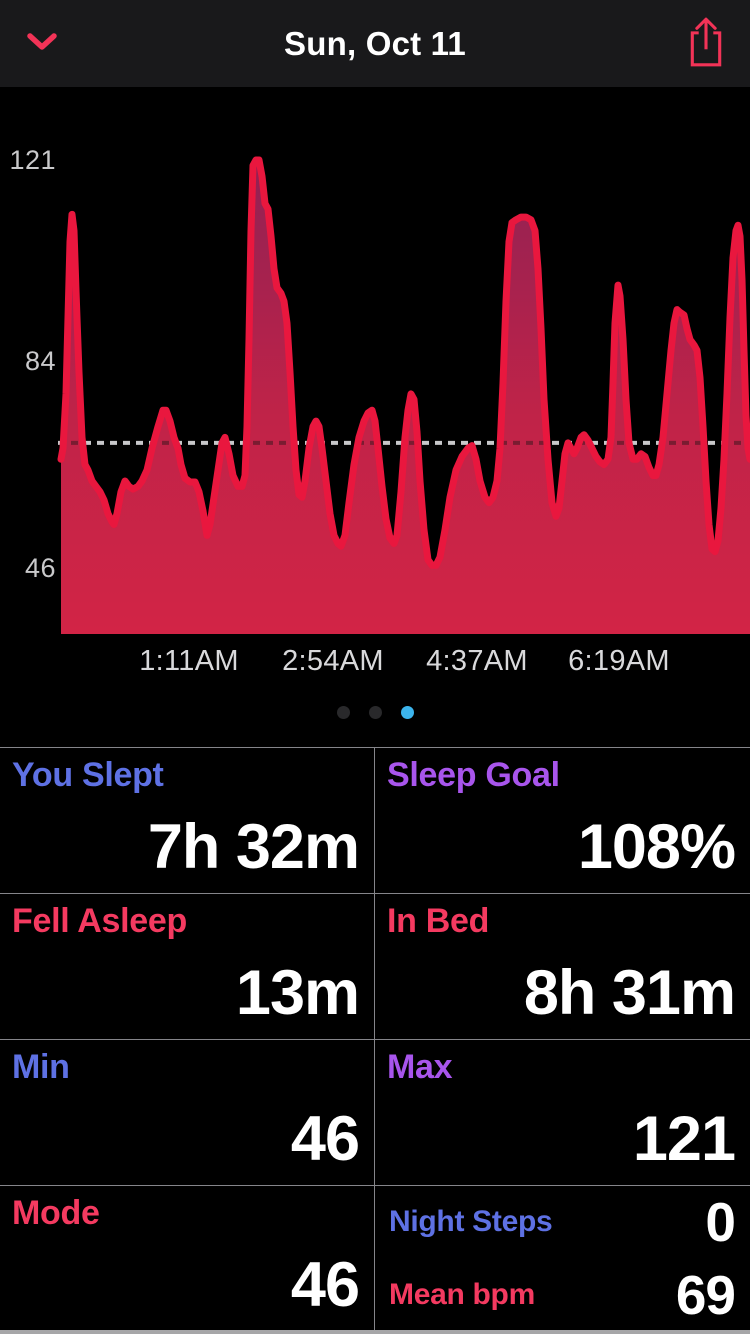 Image resolution: width=750 pixels, height=1334 pixels. What do you see at coordinates (189, 661) in the screenshot?
I see `x-axis-tick: 1:11AM` at bounding box center [189, 661].